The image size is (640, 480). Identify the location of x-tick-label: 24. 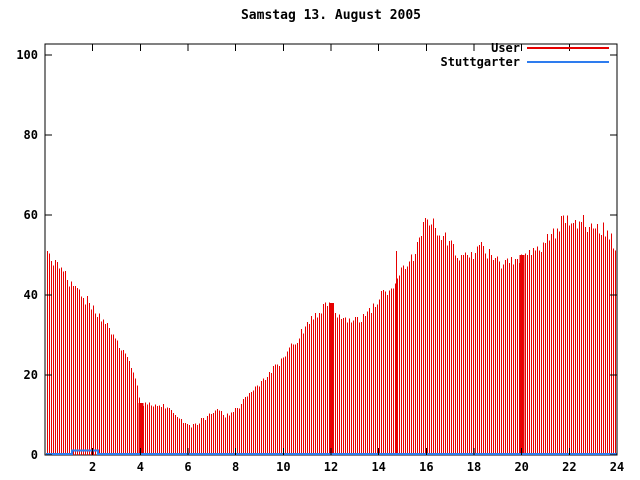
(617, 467).